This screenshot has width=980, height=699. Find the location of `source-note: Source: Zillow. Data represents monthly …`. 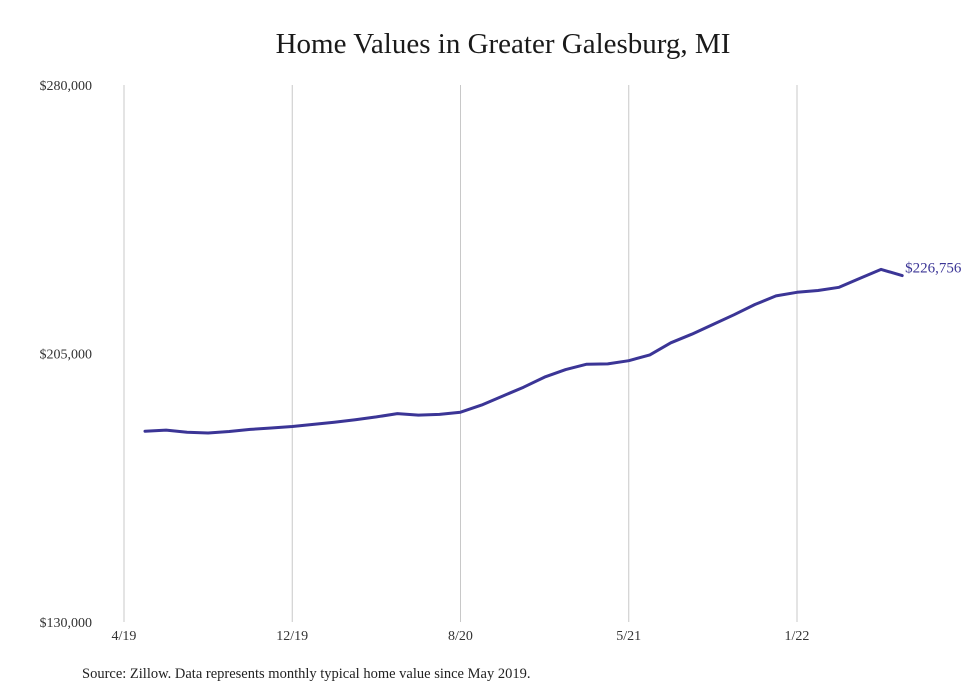

source-note: Source: Zillow. Data represents monthly … is located at coordinates (306, 674).